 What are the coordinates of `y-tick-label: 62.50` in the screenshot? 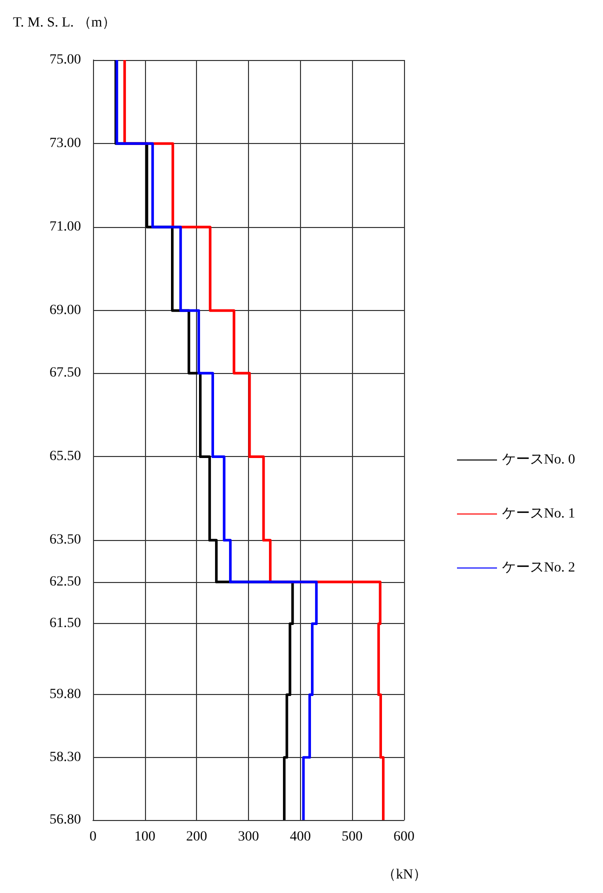 It's located at (65, 582).